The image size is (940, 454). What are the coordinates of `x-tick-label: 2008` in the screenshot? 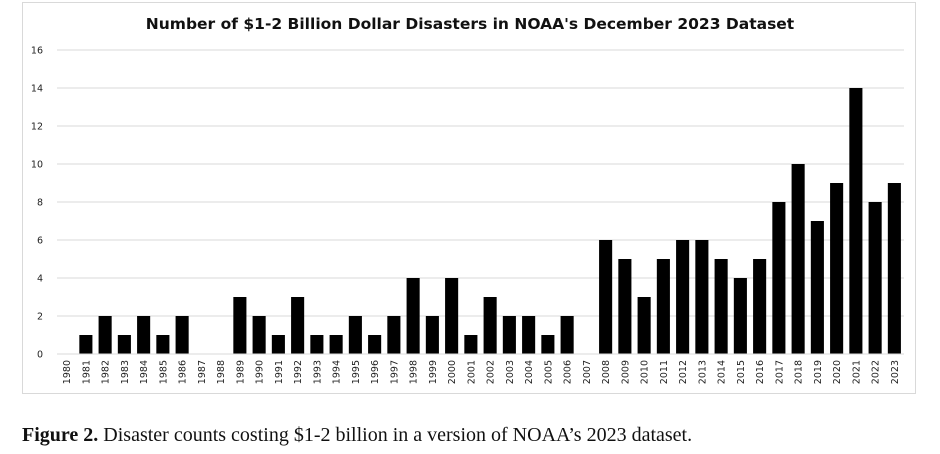 It's located at (606, 372).